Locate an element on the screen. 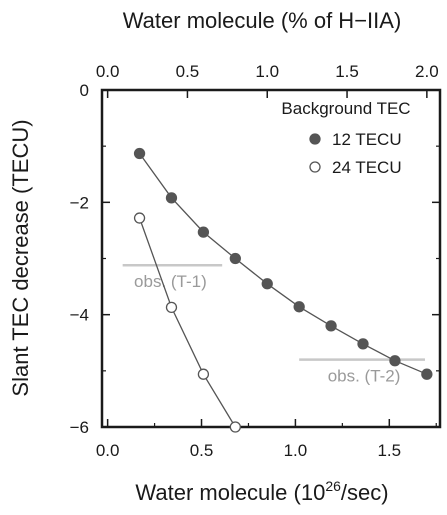  legend: Background TEC 12 TECU 24 TECU is located at coordinates (345, 138).